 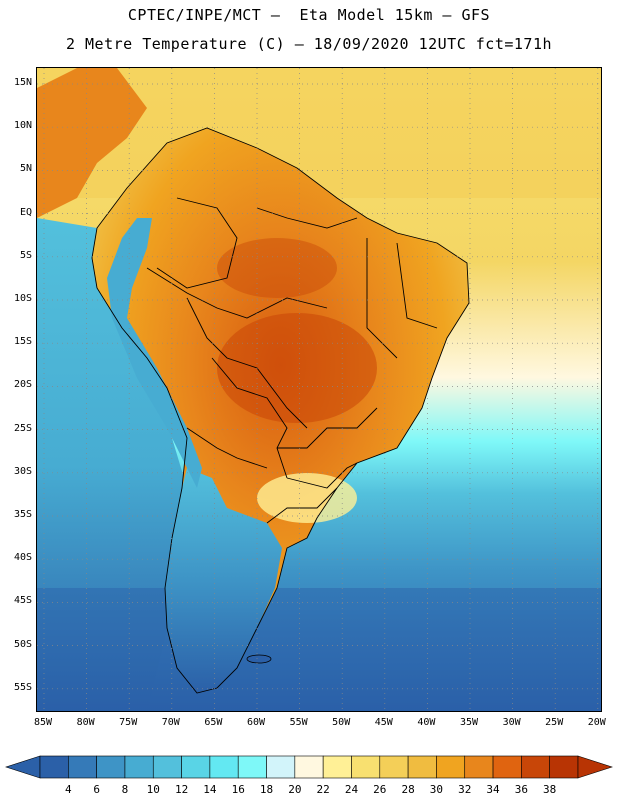 I want to click on latitude-label: 30S, so click(x=22, y=471).